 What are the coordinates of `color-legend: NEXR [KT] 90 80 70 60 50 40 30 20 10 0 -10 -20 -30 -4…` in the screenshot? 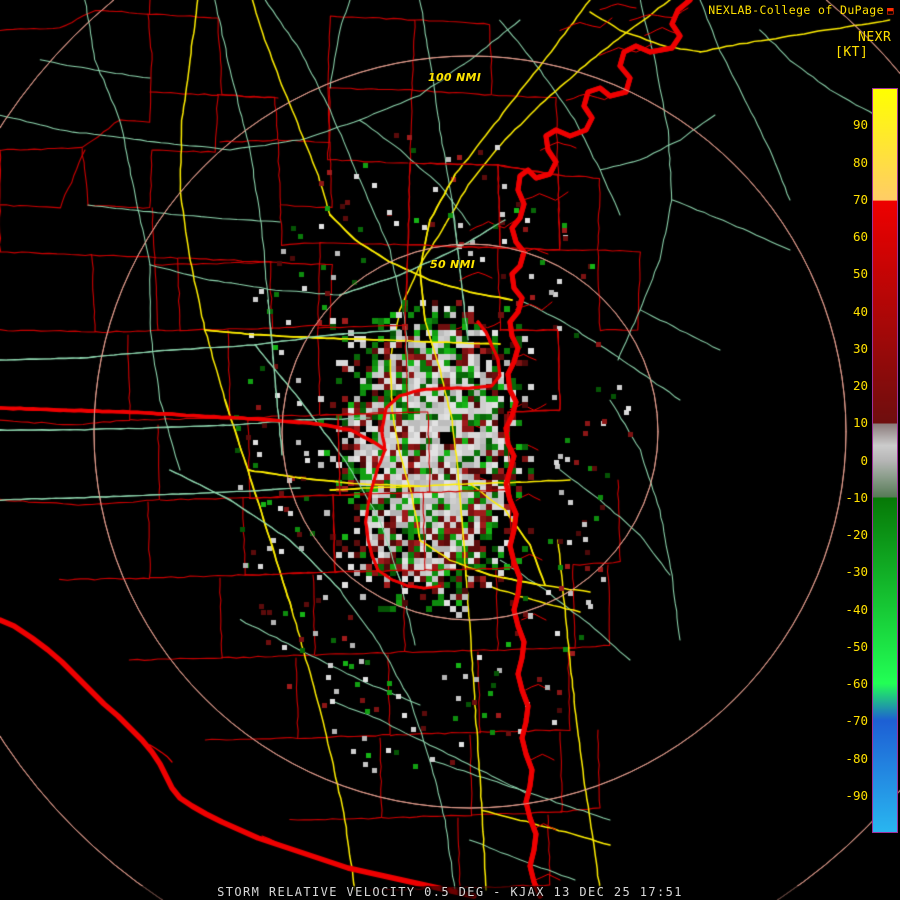 It's located at (866, 431).